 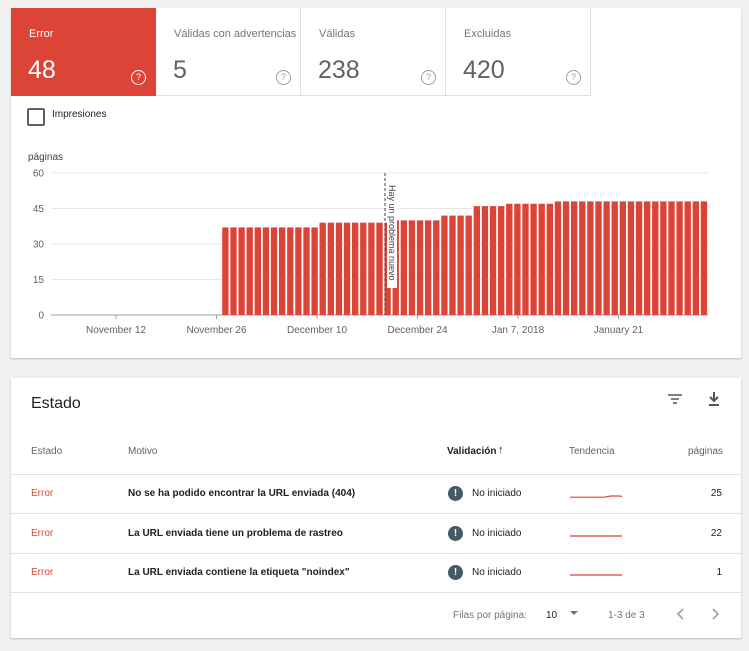 I want to click on chevron-down-icon, so click(x=574, y=614).